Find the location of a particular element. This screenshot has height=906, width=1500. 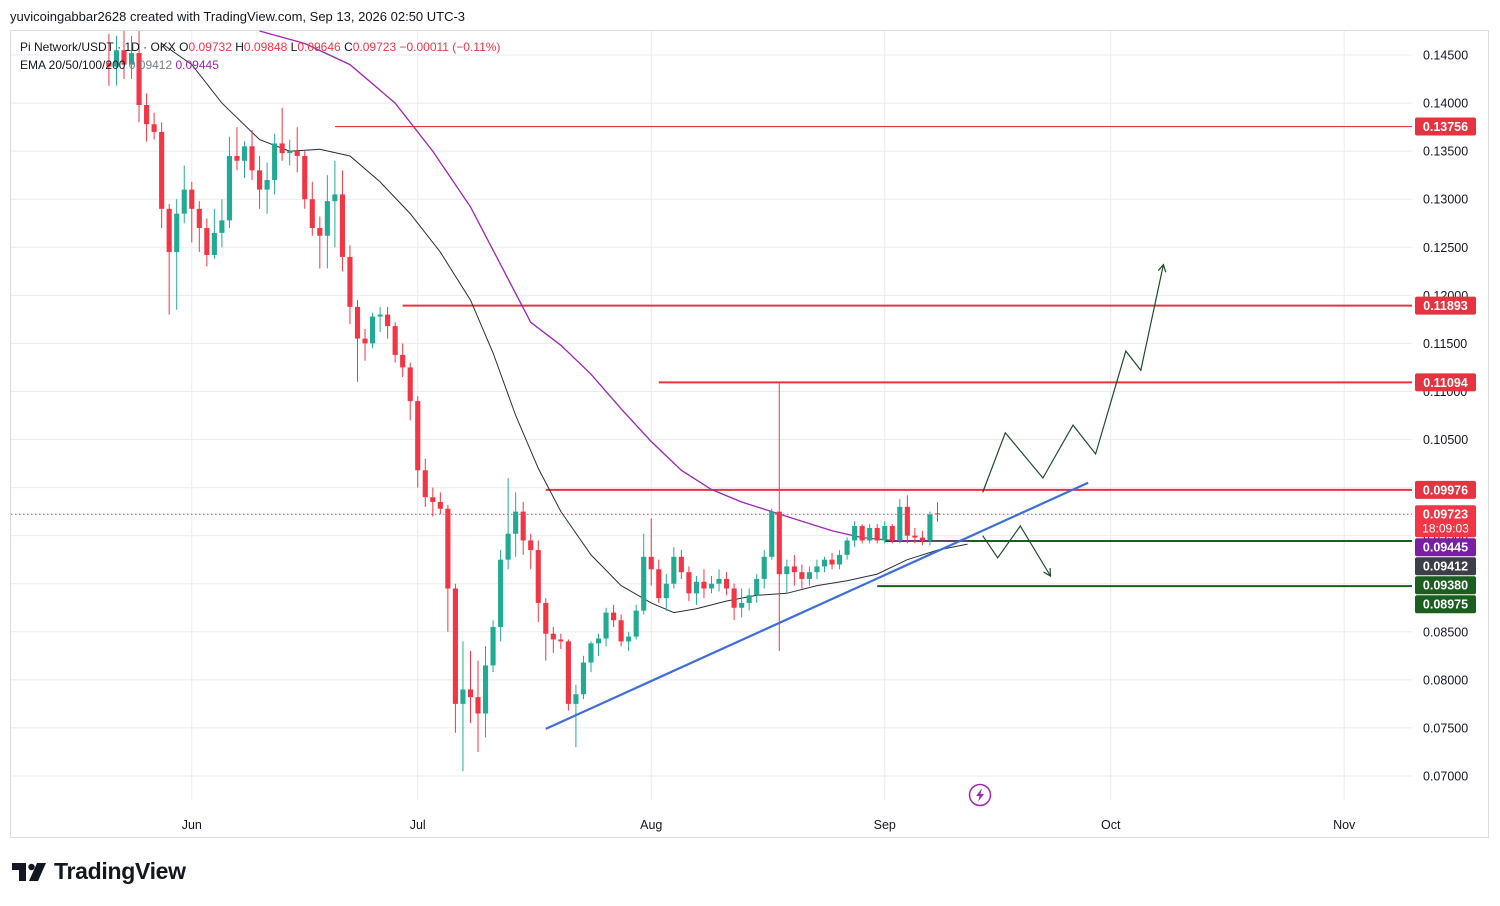

tradingview-logo-text: TradingView is located at coordinates (120, 871).